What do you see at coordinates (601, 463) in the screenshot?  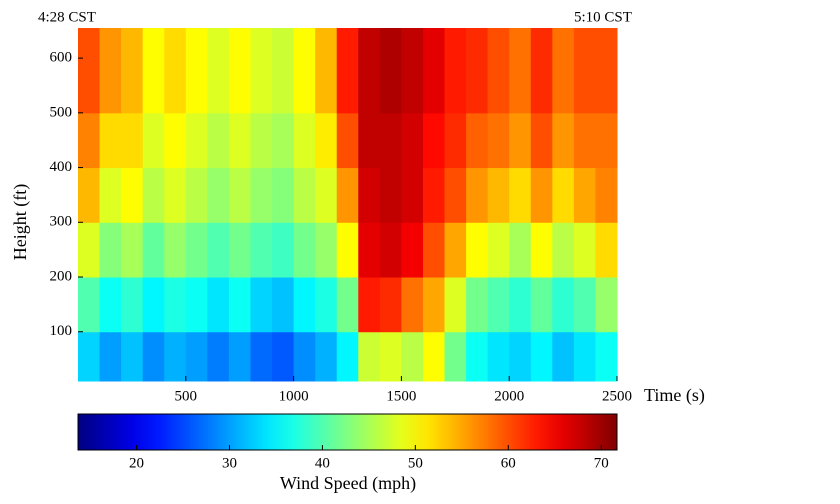 I see `colorbar-tick-label: 70` at bounding box center [601, 463].